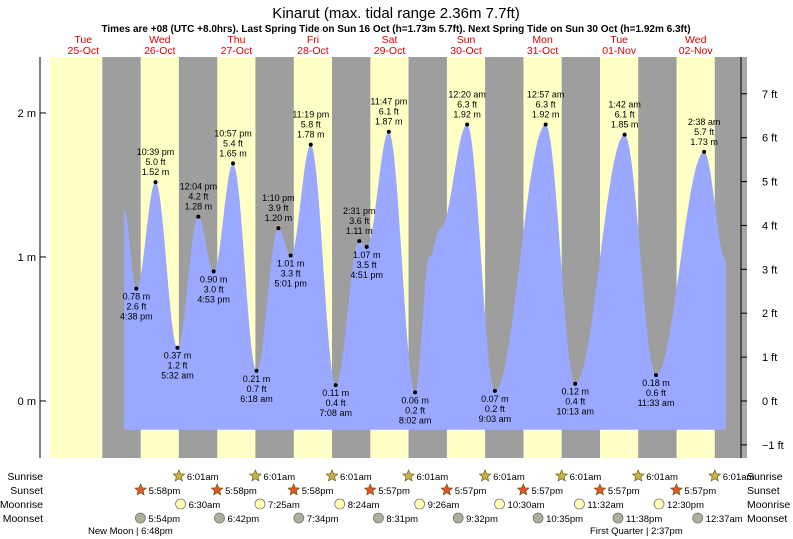  What do you see at coordinates (769, 183) in the screenshot?
I see `y-tick-label-right: 5 ft` at bounding box center [769, 183].